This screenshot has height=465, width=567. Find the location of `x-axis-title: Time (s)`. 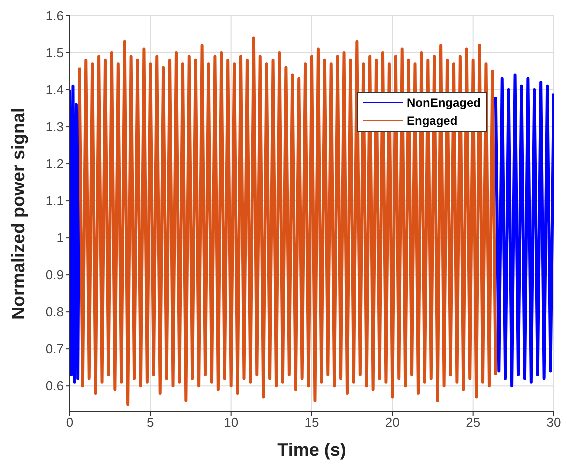

x-axis-title: Time (s) is located at coordinates (312, 450).